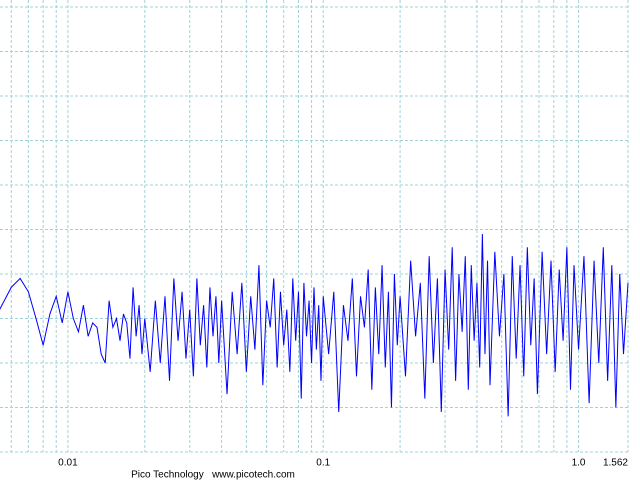 The image size is (640, 480). I want to click on x-tick-label: 1.0, so click(579, 463).